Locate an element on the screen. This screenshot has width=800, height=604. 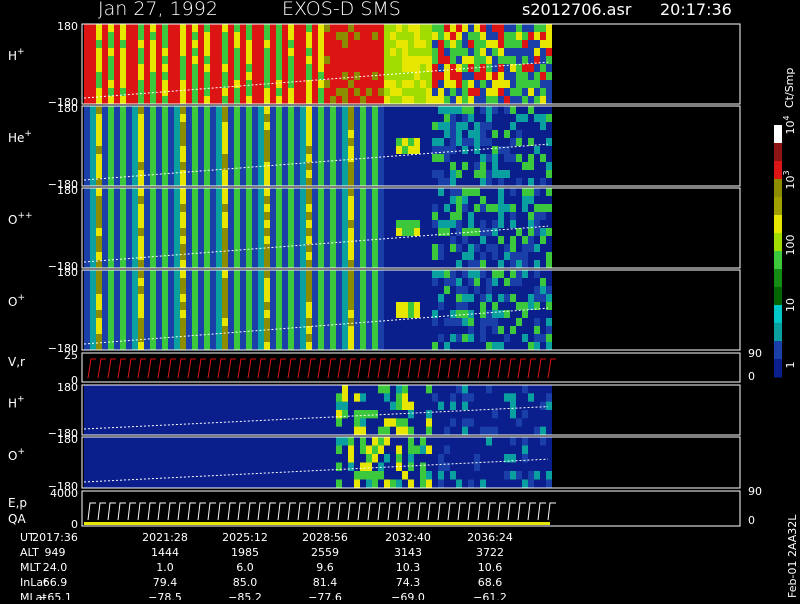
table-value: 2028:56 is located at coordinates (325, 537).